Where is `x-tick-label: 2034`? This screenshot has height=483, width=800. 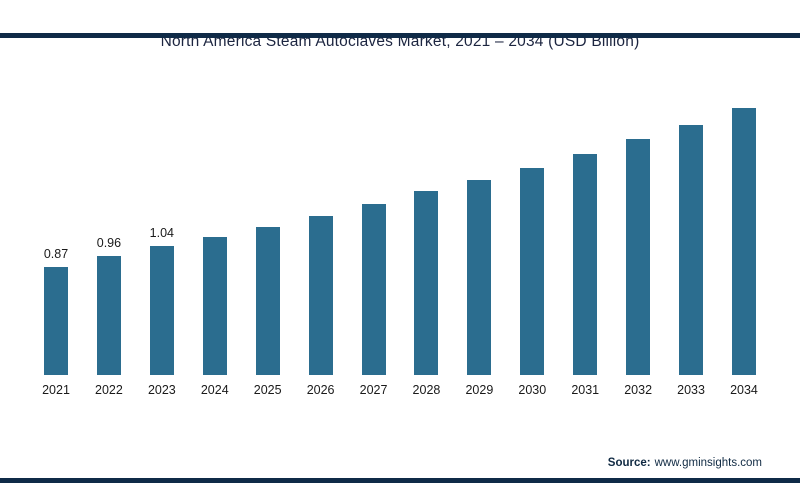
x-tick-label: 2034 is located at coordinates (744, 390).